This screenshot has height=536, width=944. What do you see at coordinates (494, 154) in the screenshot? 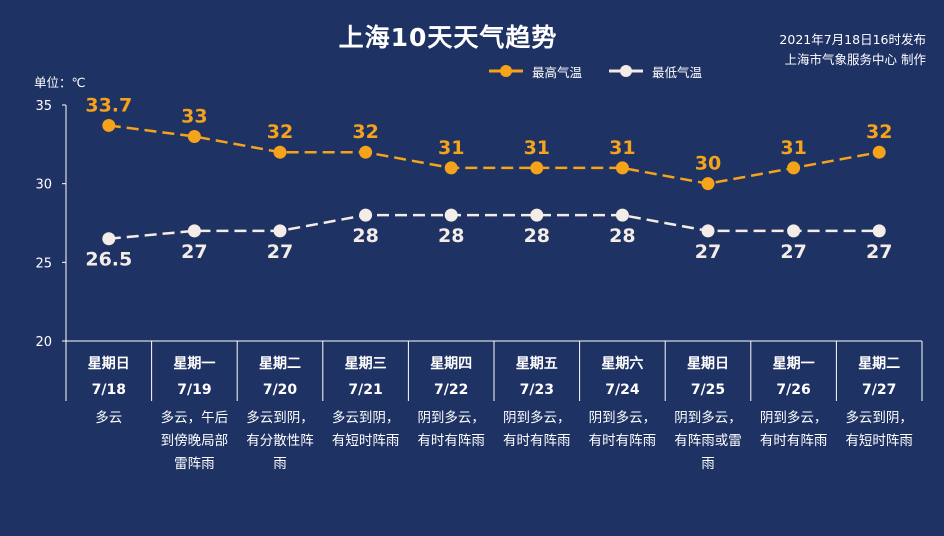
I see `high-temp-line` at bounding box center [494, 154].